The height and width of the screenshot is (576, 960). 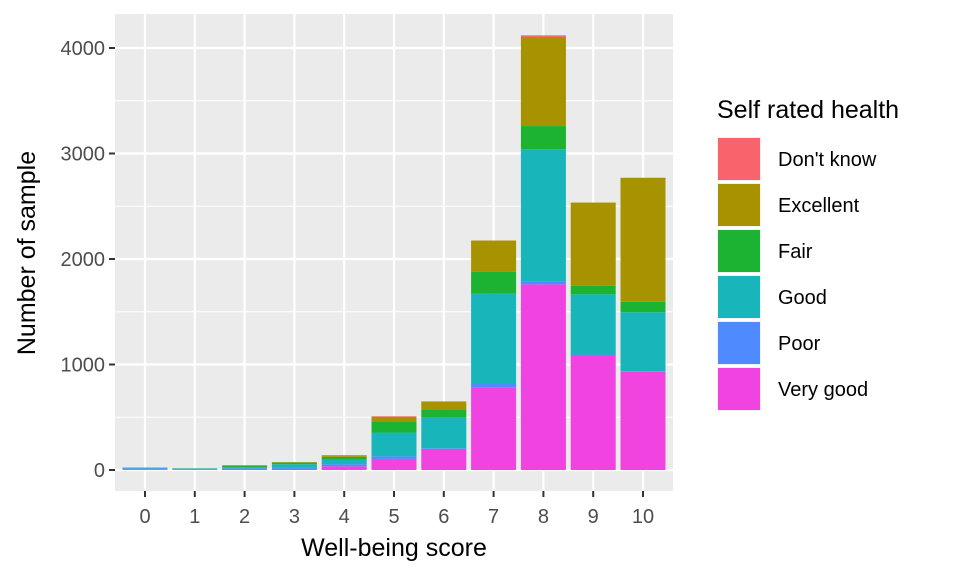 What do you see at coordinates (394, 548) in the screenshot?
I see `x-axis-title: Well-being score` at bounding box center [394, 548].